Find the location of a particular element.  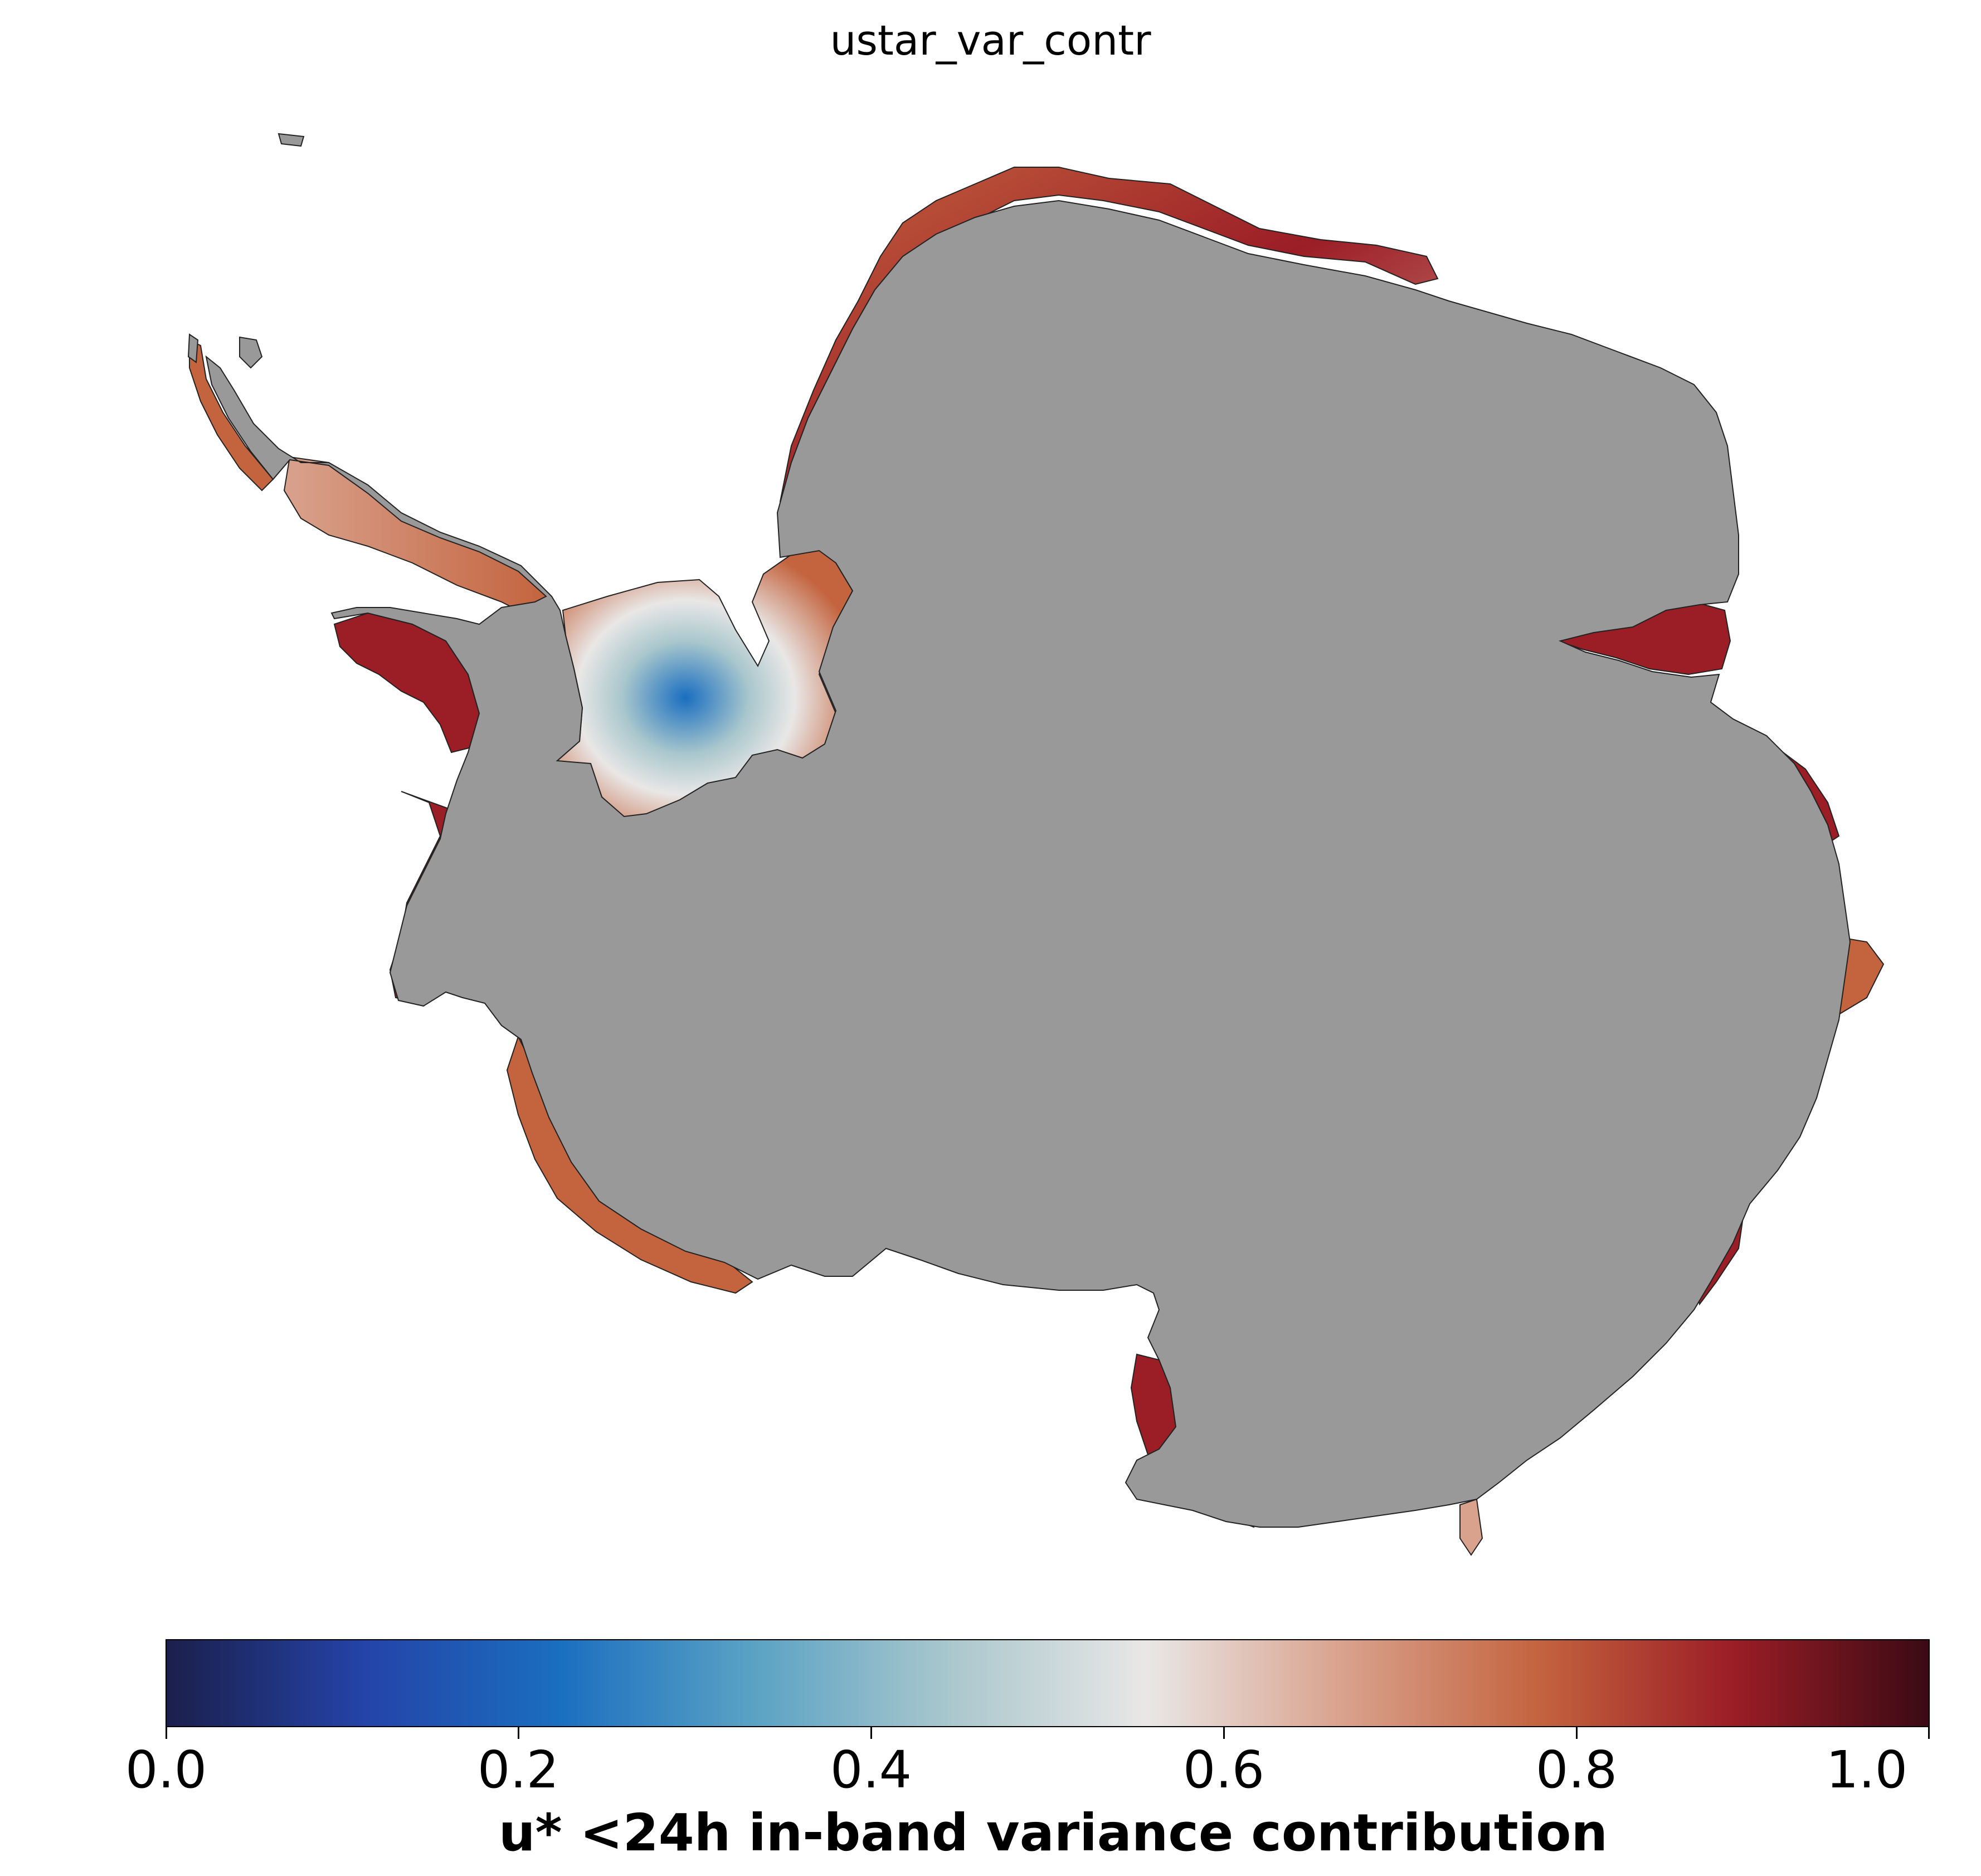

peninsula-tip-shelves is located at coordinates (231, 415).